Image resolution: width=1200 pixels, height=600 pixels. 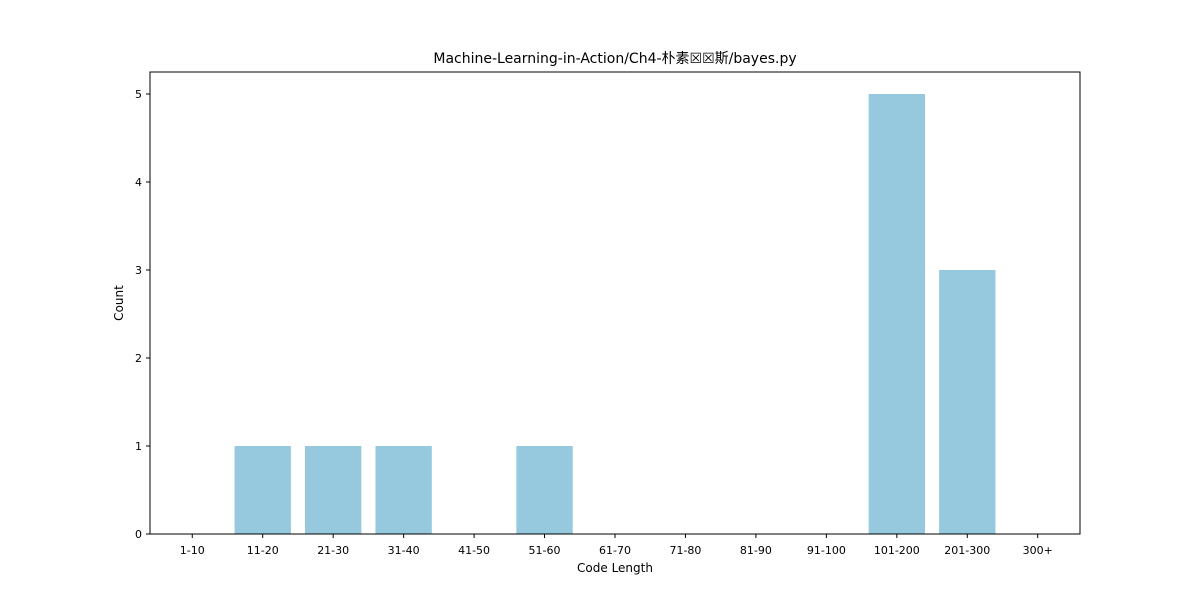 What do you see at coordinates (192, 550) in the screenshot?
I see `x-tick-label: 1-10` at bounding box center [192, 550].